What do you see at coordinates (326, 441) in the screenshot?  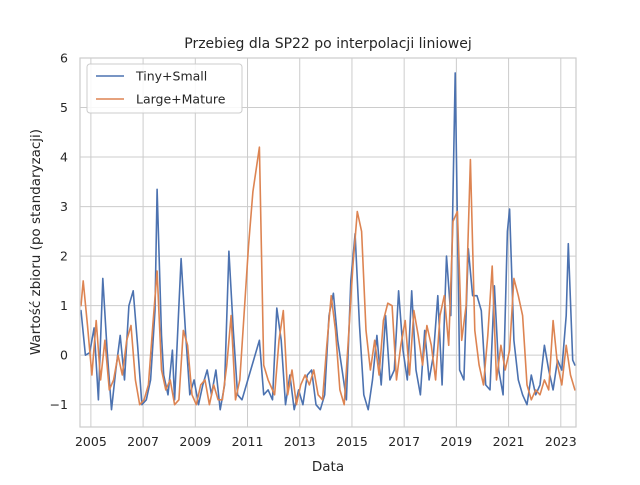 I see `x-axis-ticks: 2005 2007 2009 2011 2013 2015 2017 2019 2021 2023` at bounding box center [326, 441].